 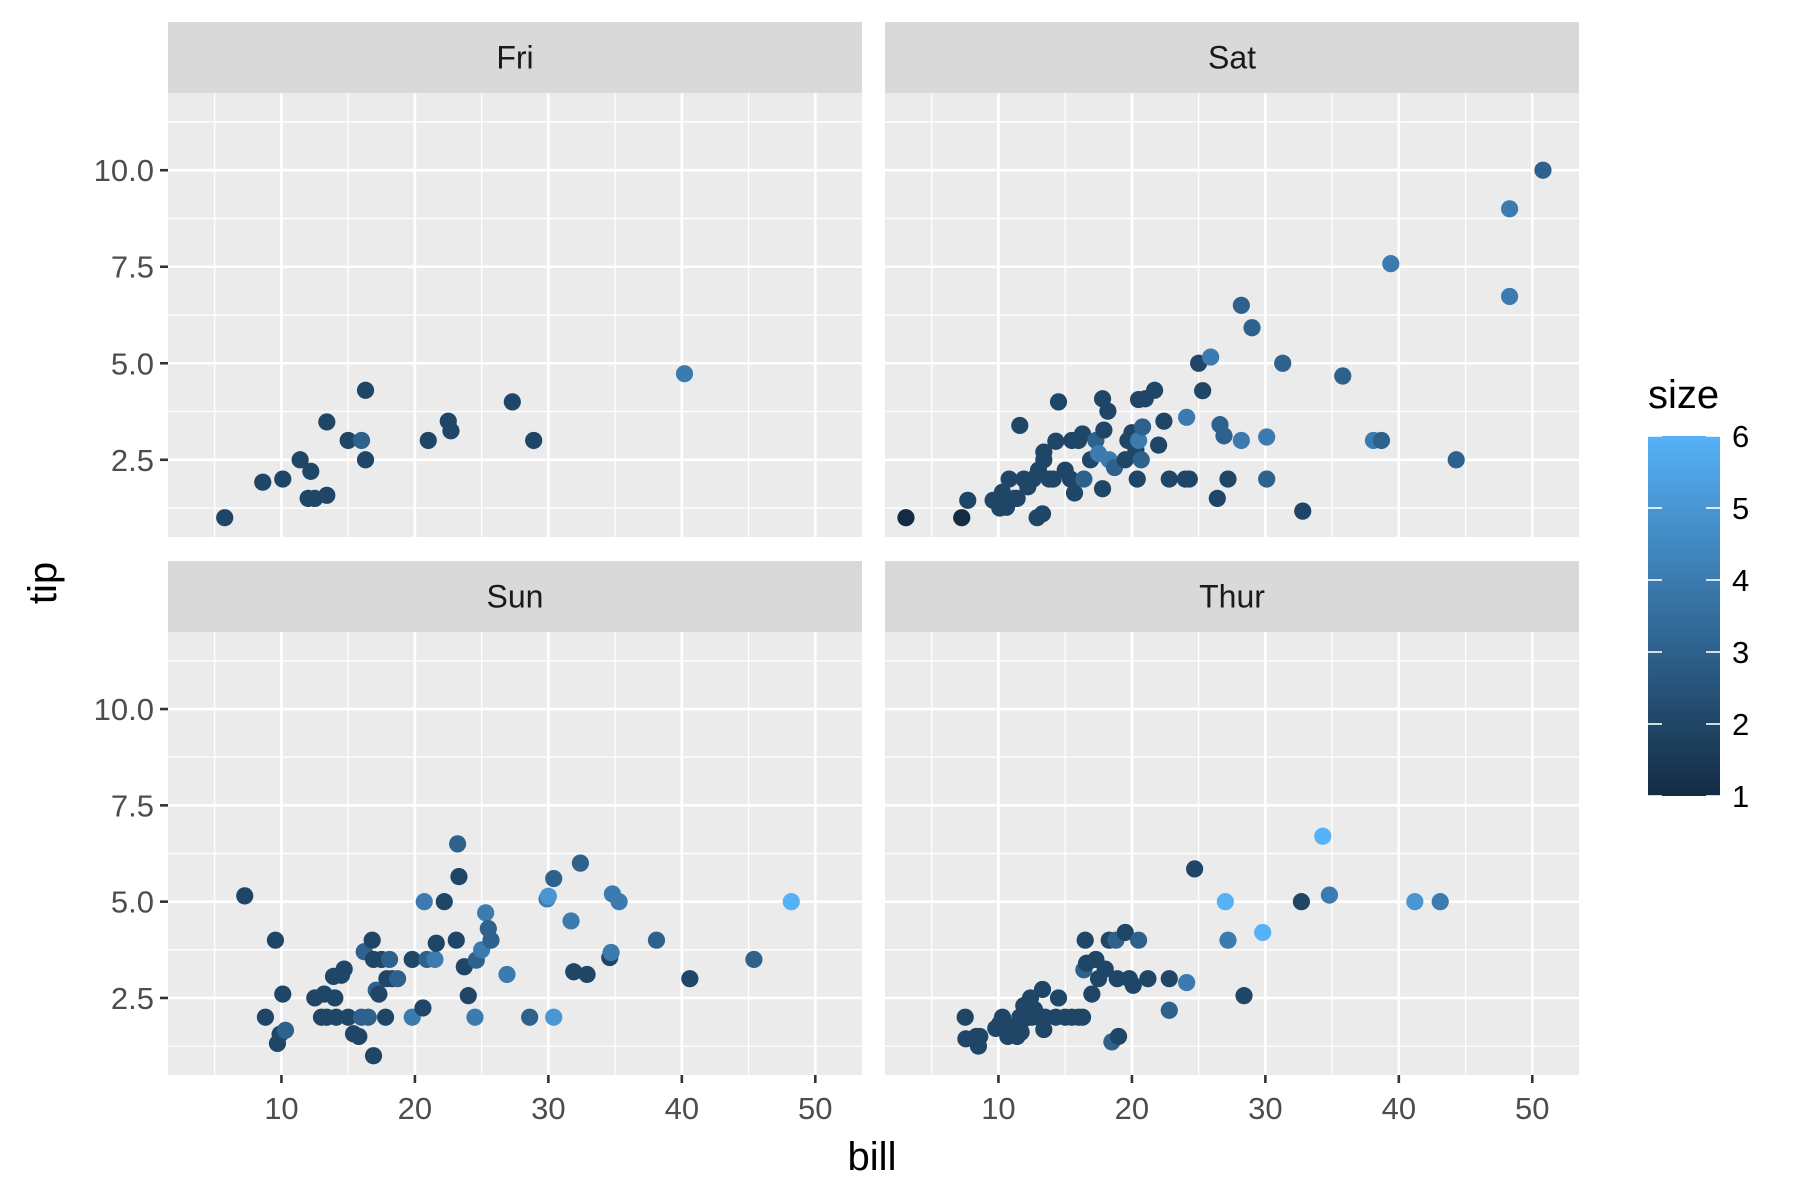 I want to click on legend-colorbar, so click(x=1684, y=616).